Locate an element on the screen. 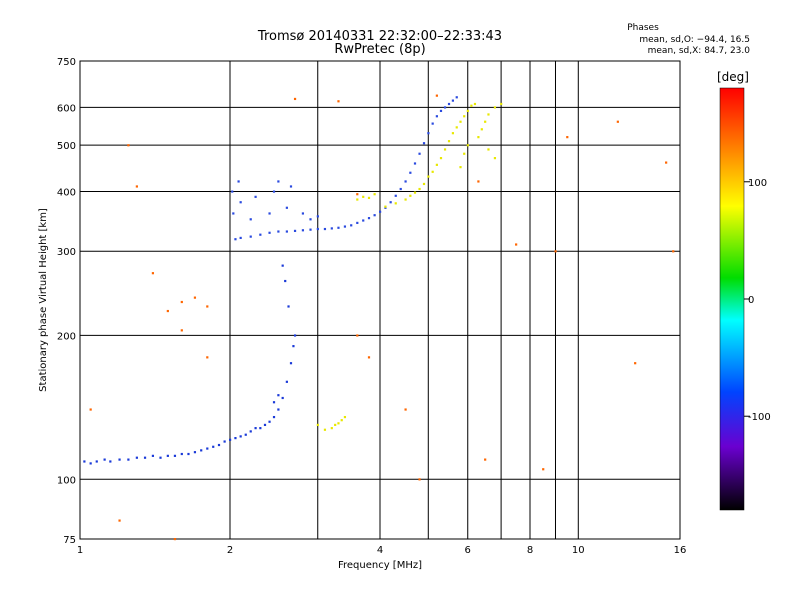  x-tick-label: 2 is located at coordinates (230, 550).